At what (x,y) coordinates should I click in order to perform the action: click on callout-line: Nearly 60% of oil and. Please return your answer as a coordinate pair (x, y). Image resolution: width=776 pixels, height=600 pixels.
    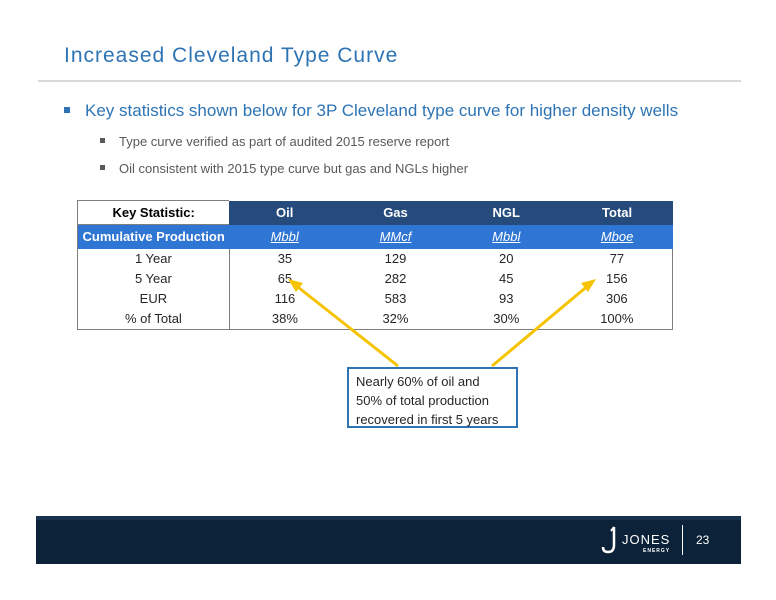
    Looking at the image, I should click on (418, 381).